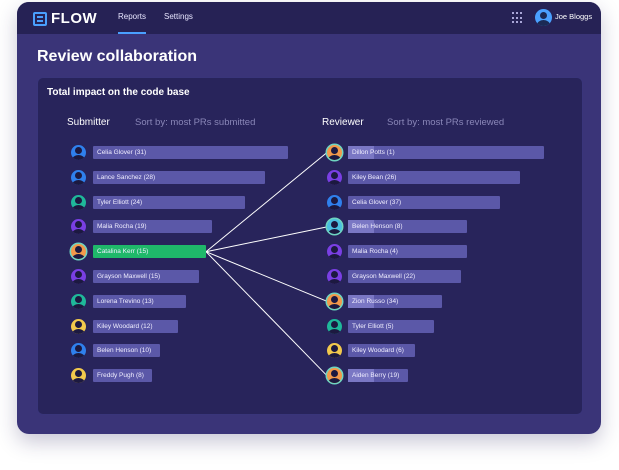 The height and width of the screenshot is (470, 619). I want to click on reviewer-bar: Celia Glover (37), so click(424, 202).